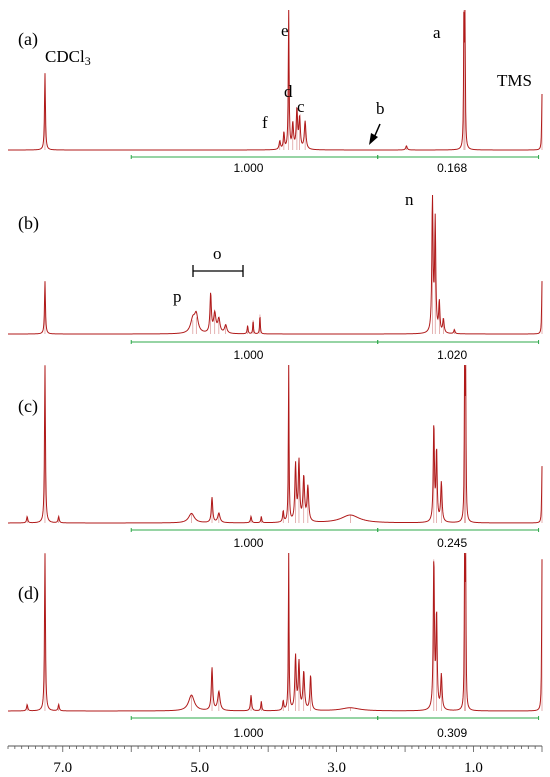 This screenshot has height=777, width=550. What do you see at coordinates (28, 593) in the screenshot?
I see `panel-label: (d)` at bounding box center [28, 593].